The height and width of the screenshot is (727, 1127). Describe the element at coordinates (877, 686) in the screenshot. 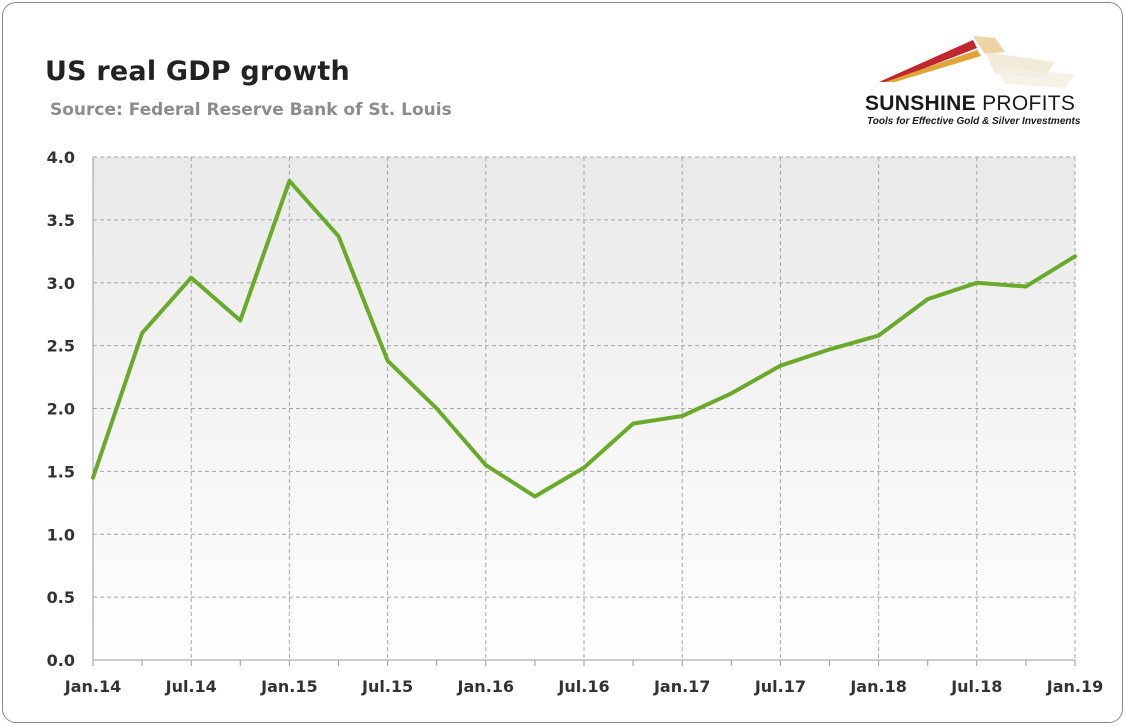

I see `x-tick-label: Jan.18` at that location.